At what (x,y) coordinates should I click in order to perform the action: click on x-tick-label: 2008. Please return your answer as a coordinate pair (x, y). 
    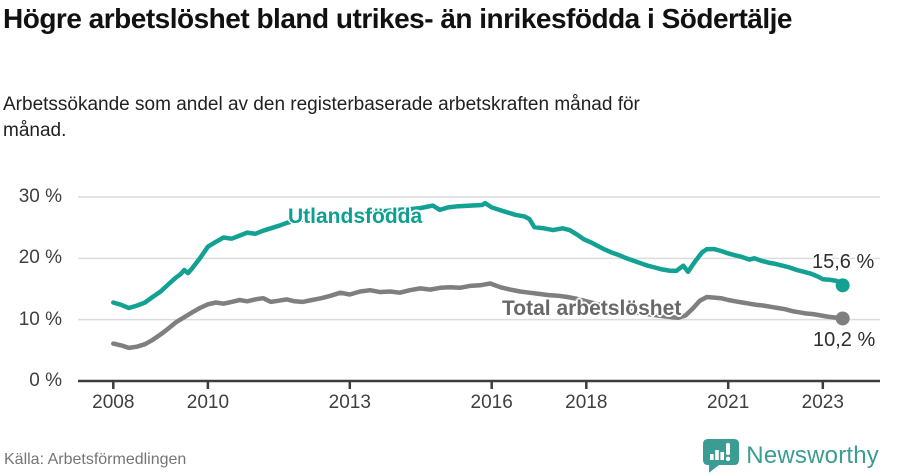
    Looking at the image, I should click on (113, 402).